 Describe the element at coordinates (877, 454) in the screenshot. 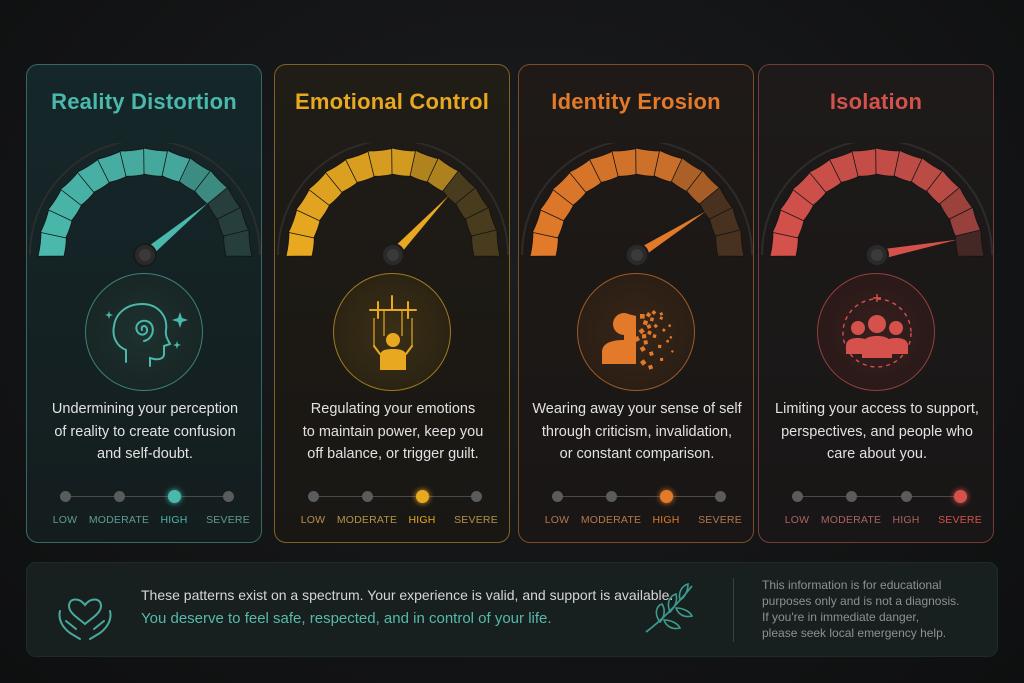

I see `description-line: care about you.` at that location.